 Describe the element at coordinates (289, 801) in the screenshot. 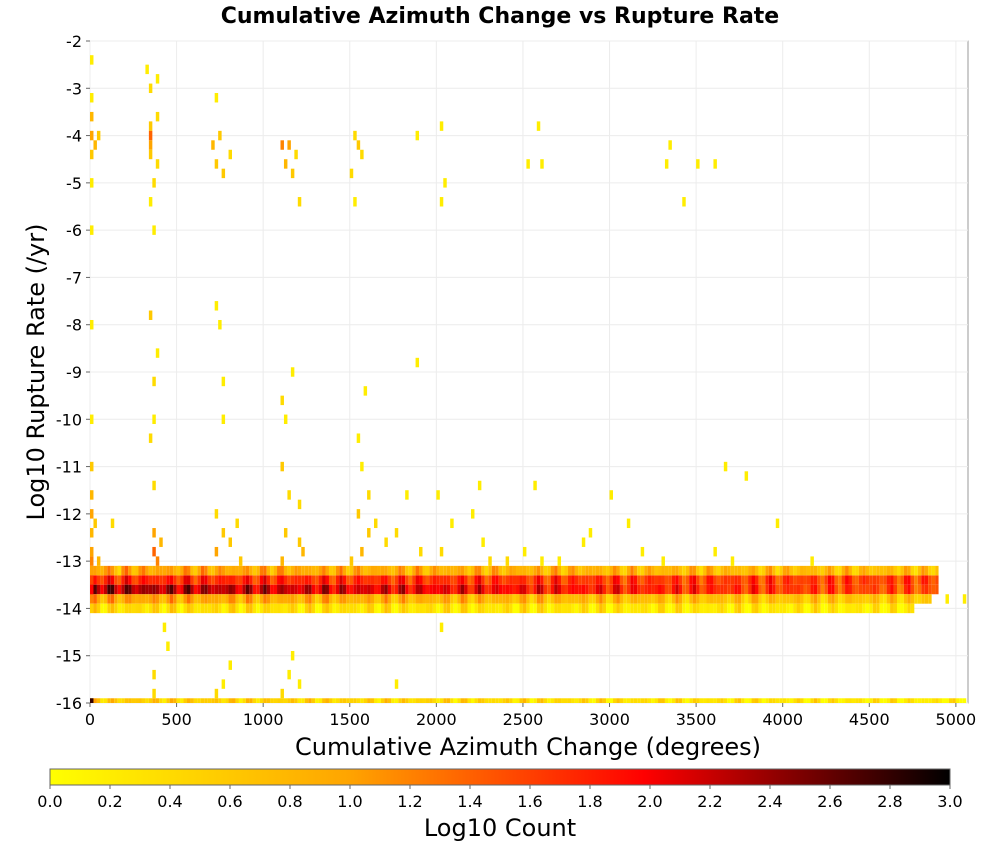

I see `colorbar-tick-label: 0.8` at that location.